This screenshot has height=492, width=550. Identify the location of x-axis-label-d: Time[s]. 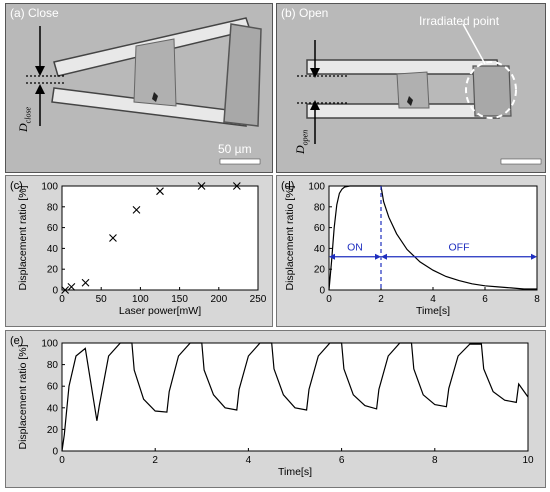
(433, 311).